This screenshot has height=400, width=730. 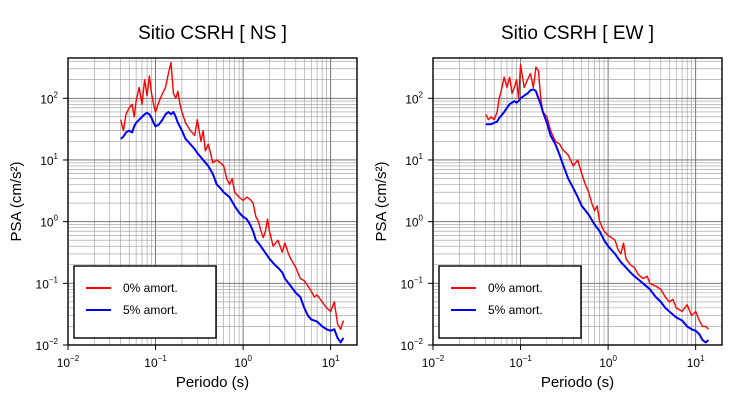 I want to click on chart-title: Sitio CSRH [ NS ], so click(x=212, y=33).